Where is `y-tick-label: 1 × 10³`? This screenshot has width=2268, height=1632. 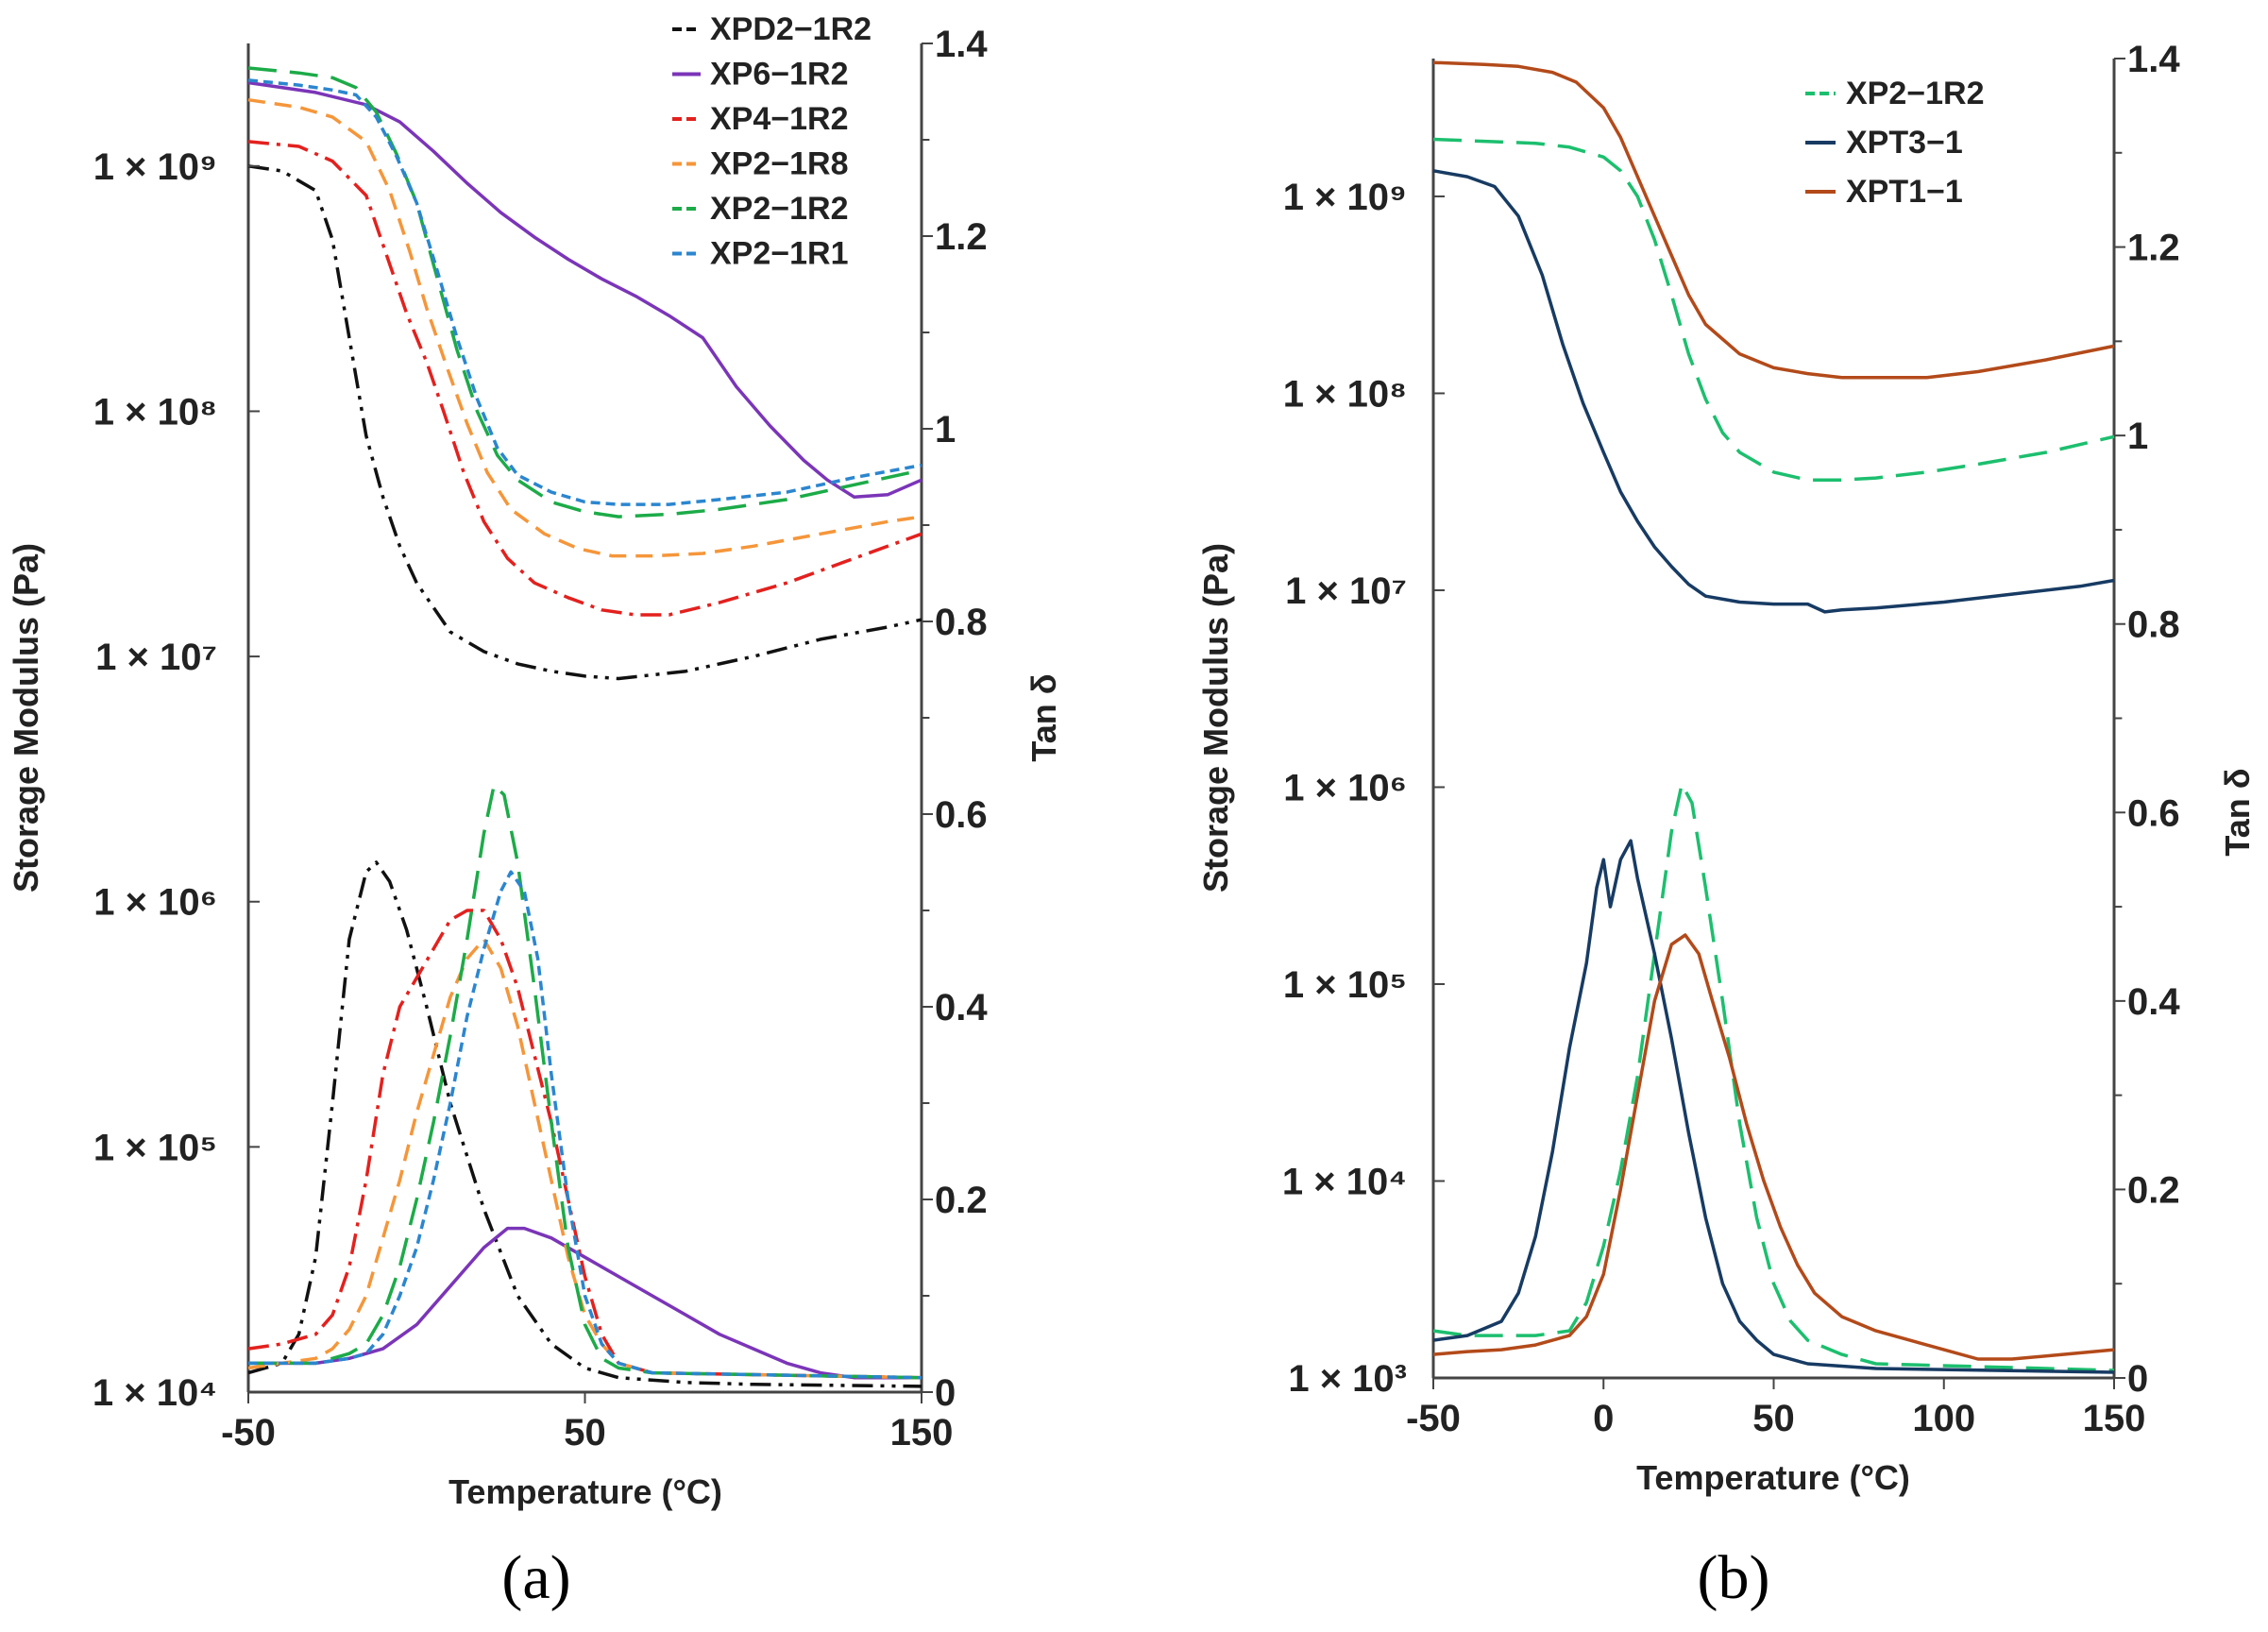 y-tick-label: 1 × 10³ is located at coordinates (1347, 1379).